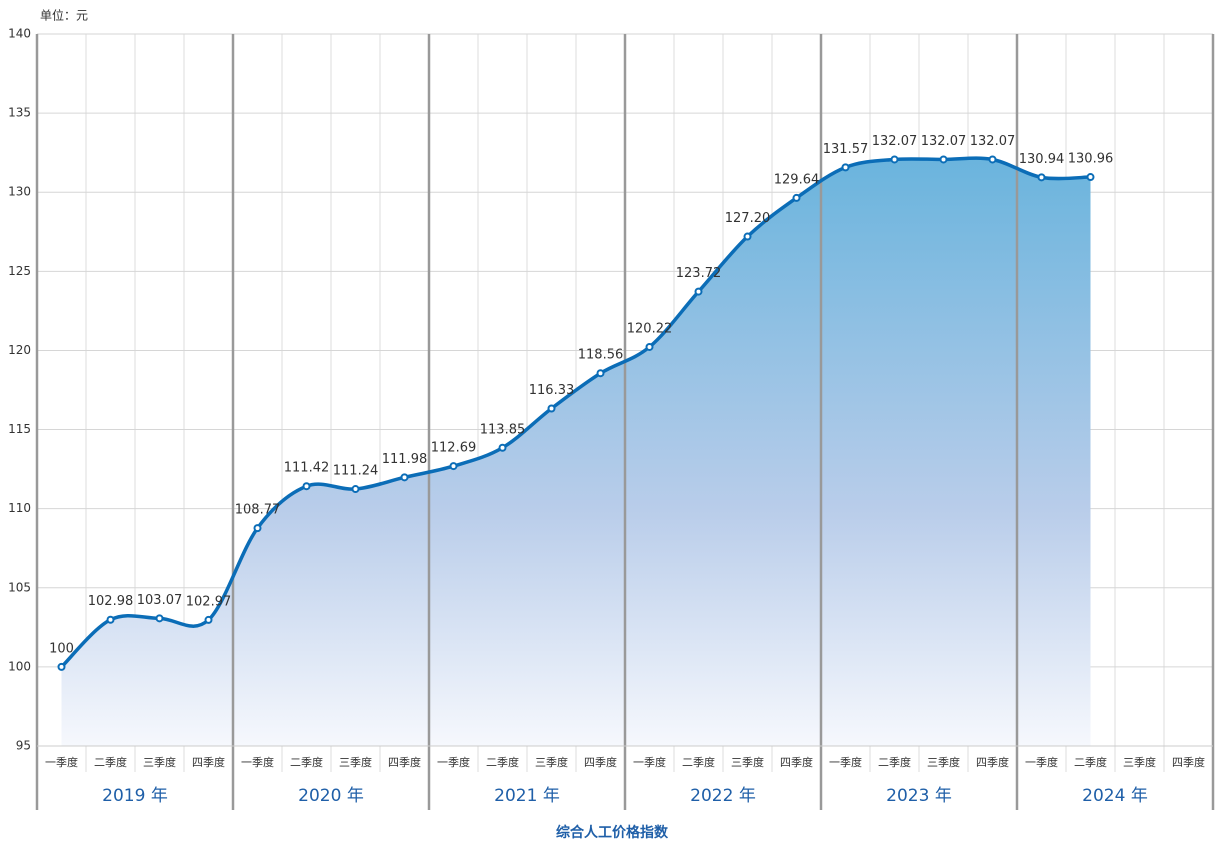 The width and height of the screenshot is (1221, 842). I want to click on group-label: 2019 年, so click(135, 796).